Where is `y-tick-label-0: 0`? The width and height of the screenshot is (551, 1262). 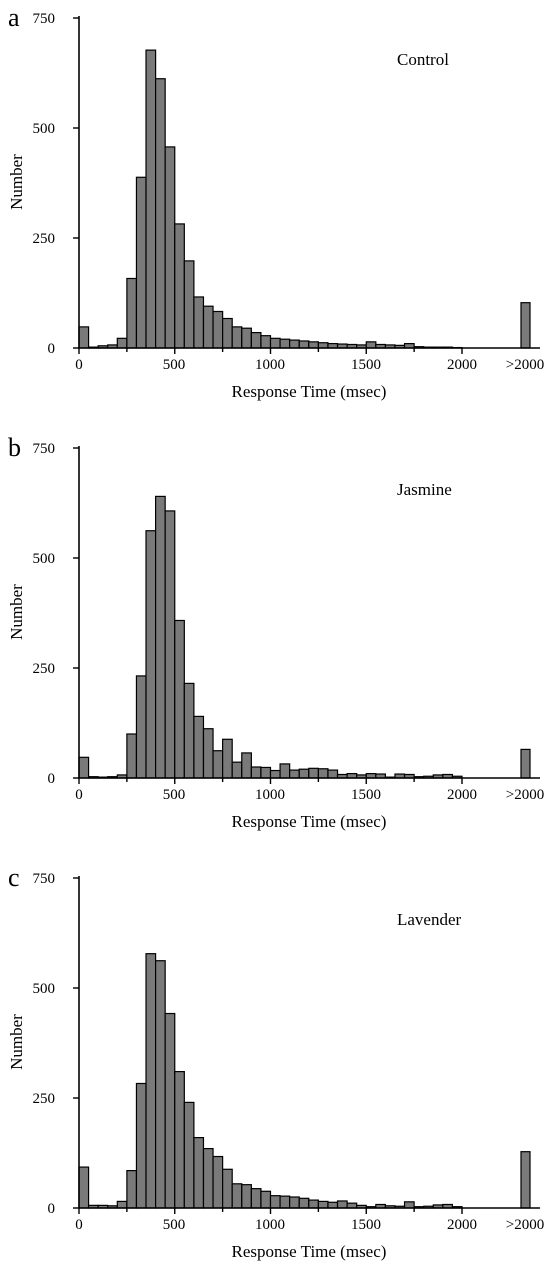
y-tick-label-0: 0 is located at coordinates (52, 349).